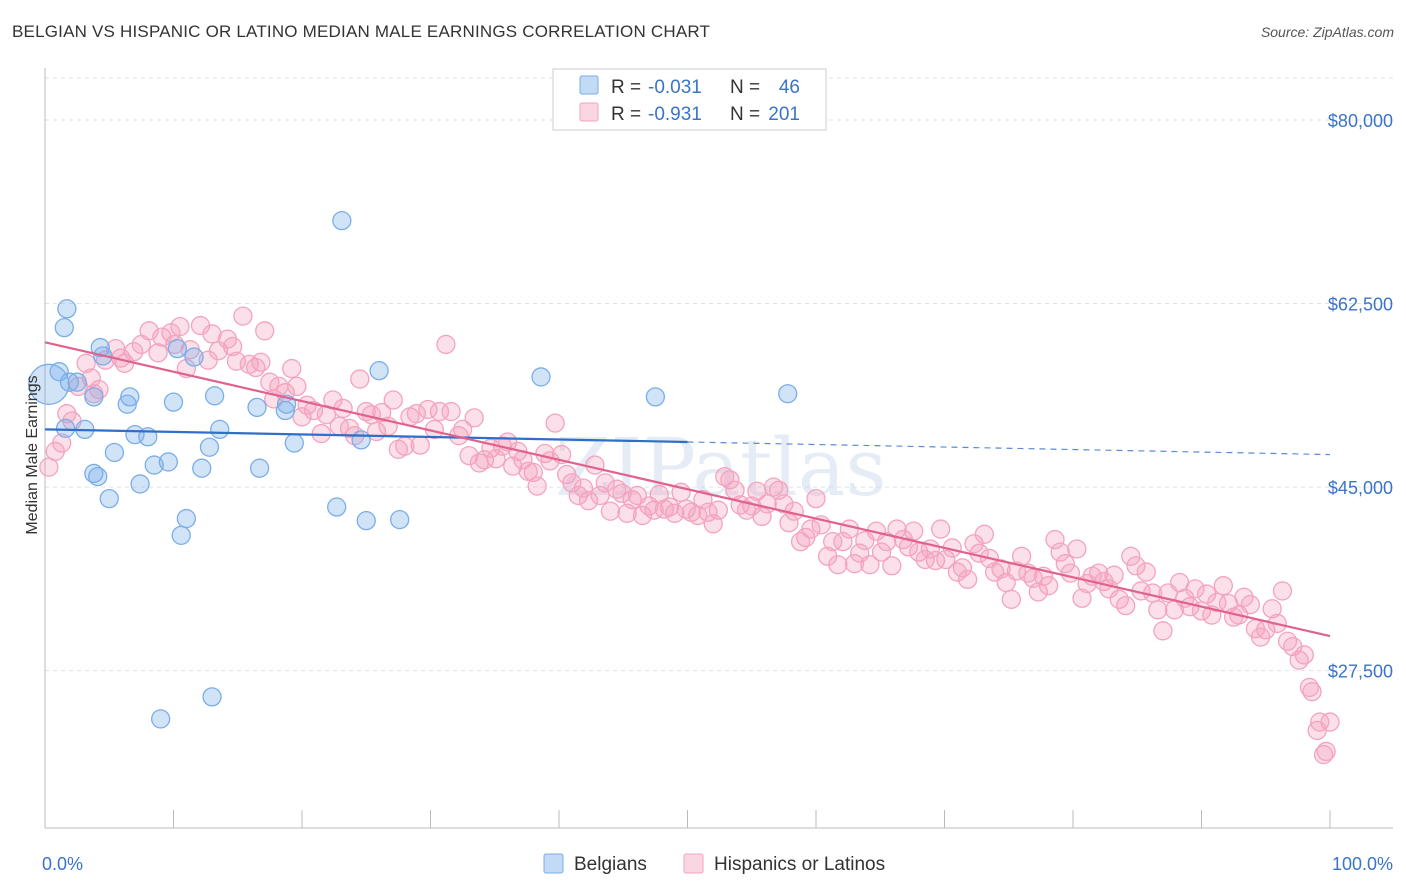  What do you see at coordinates (553, 863) in the screenshot?
I see `series-legend-swatch-belgians` at bounding box center [553, 863].